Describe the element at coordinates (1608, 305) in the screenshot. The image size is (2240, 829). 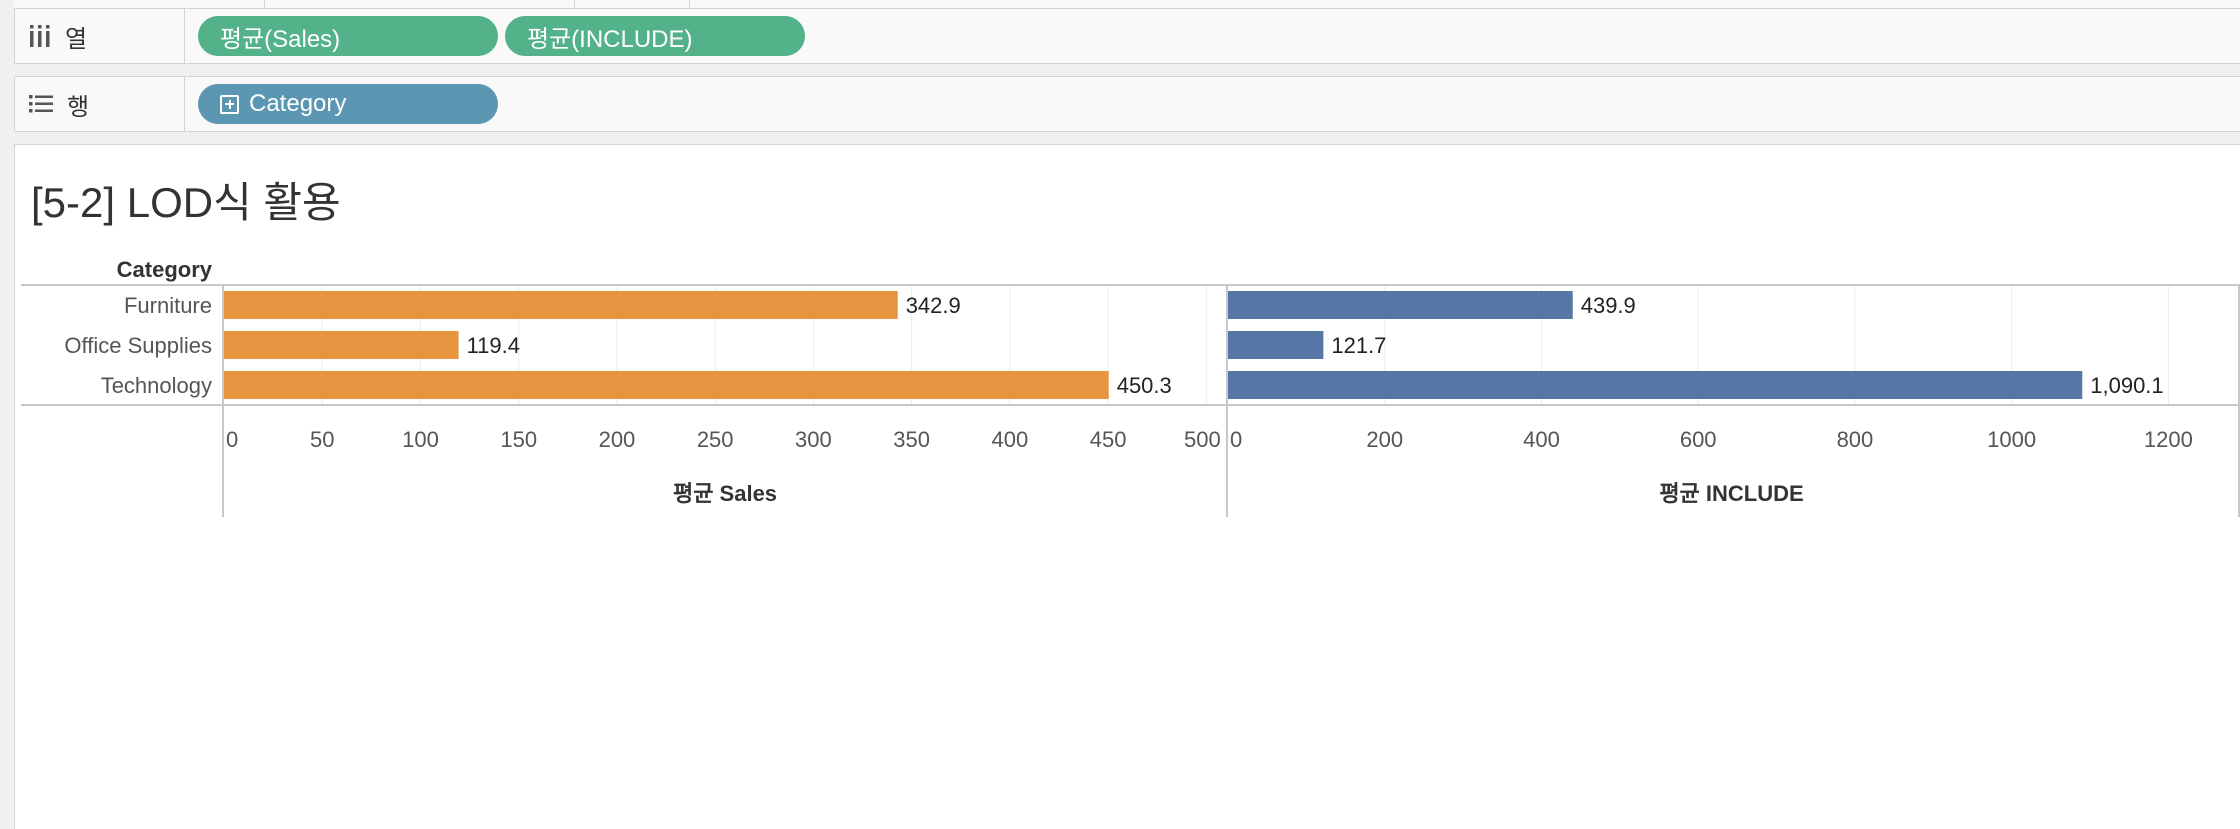
I see `data-label: 439.9` at that location.